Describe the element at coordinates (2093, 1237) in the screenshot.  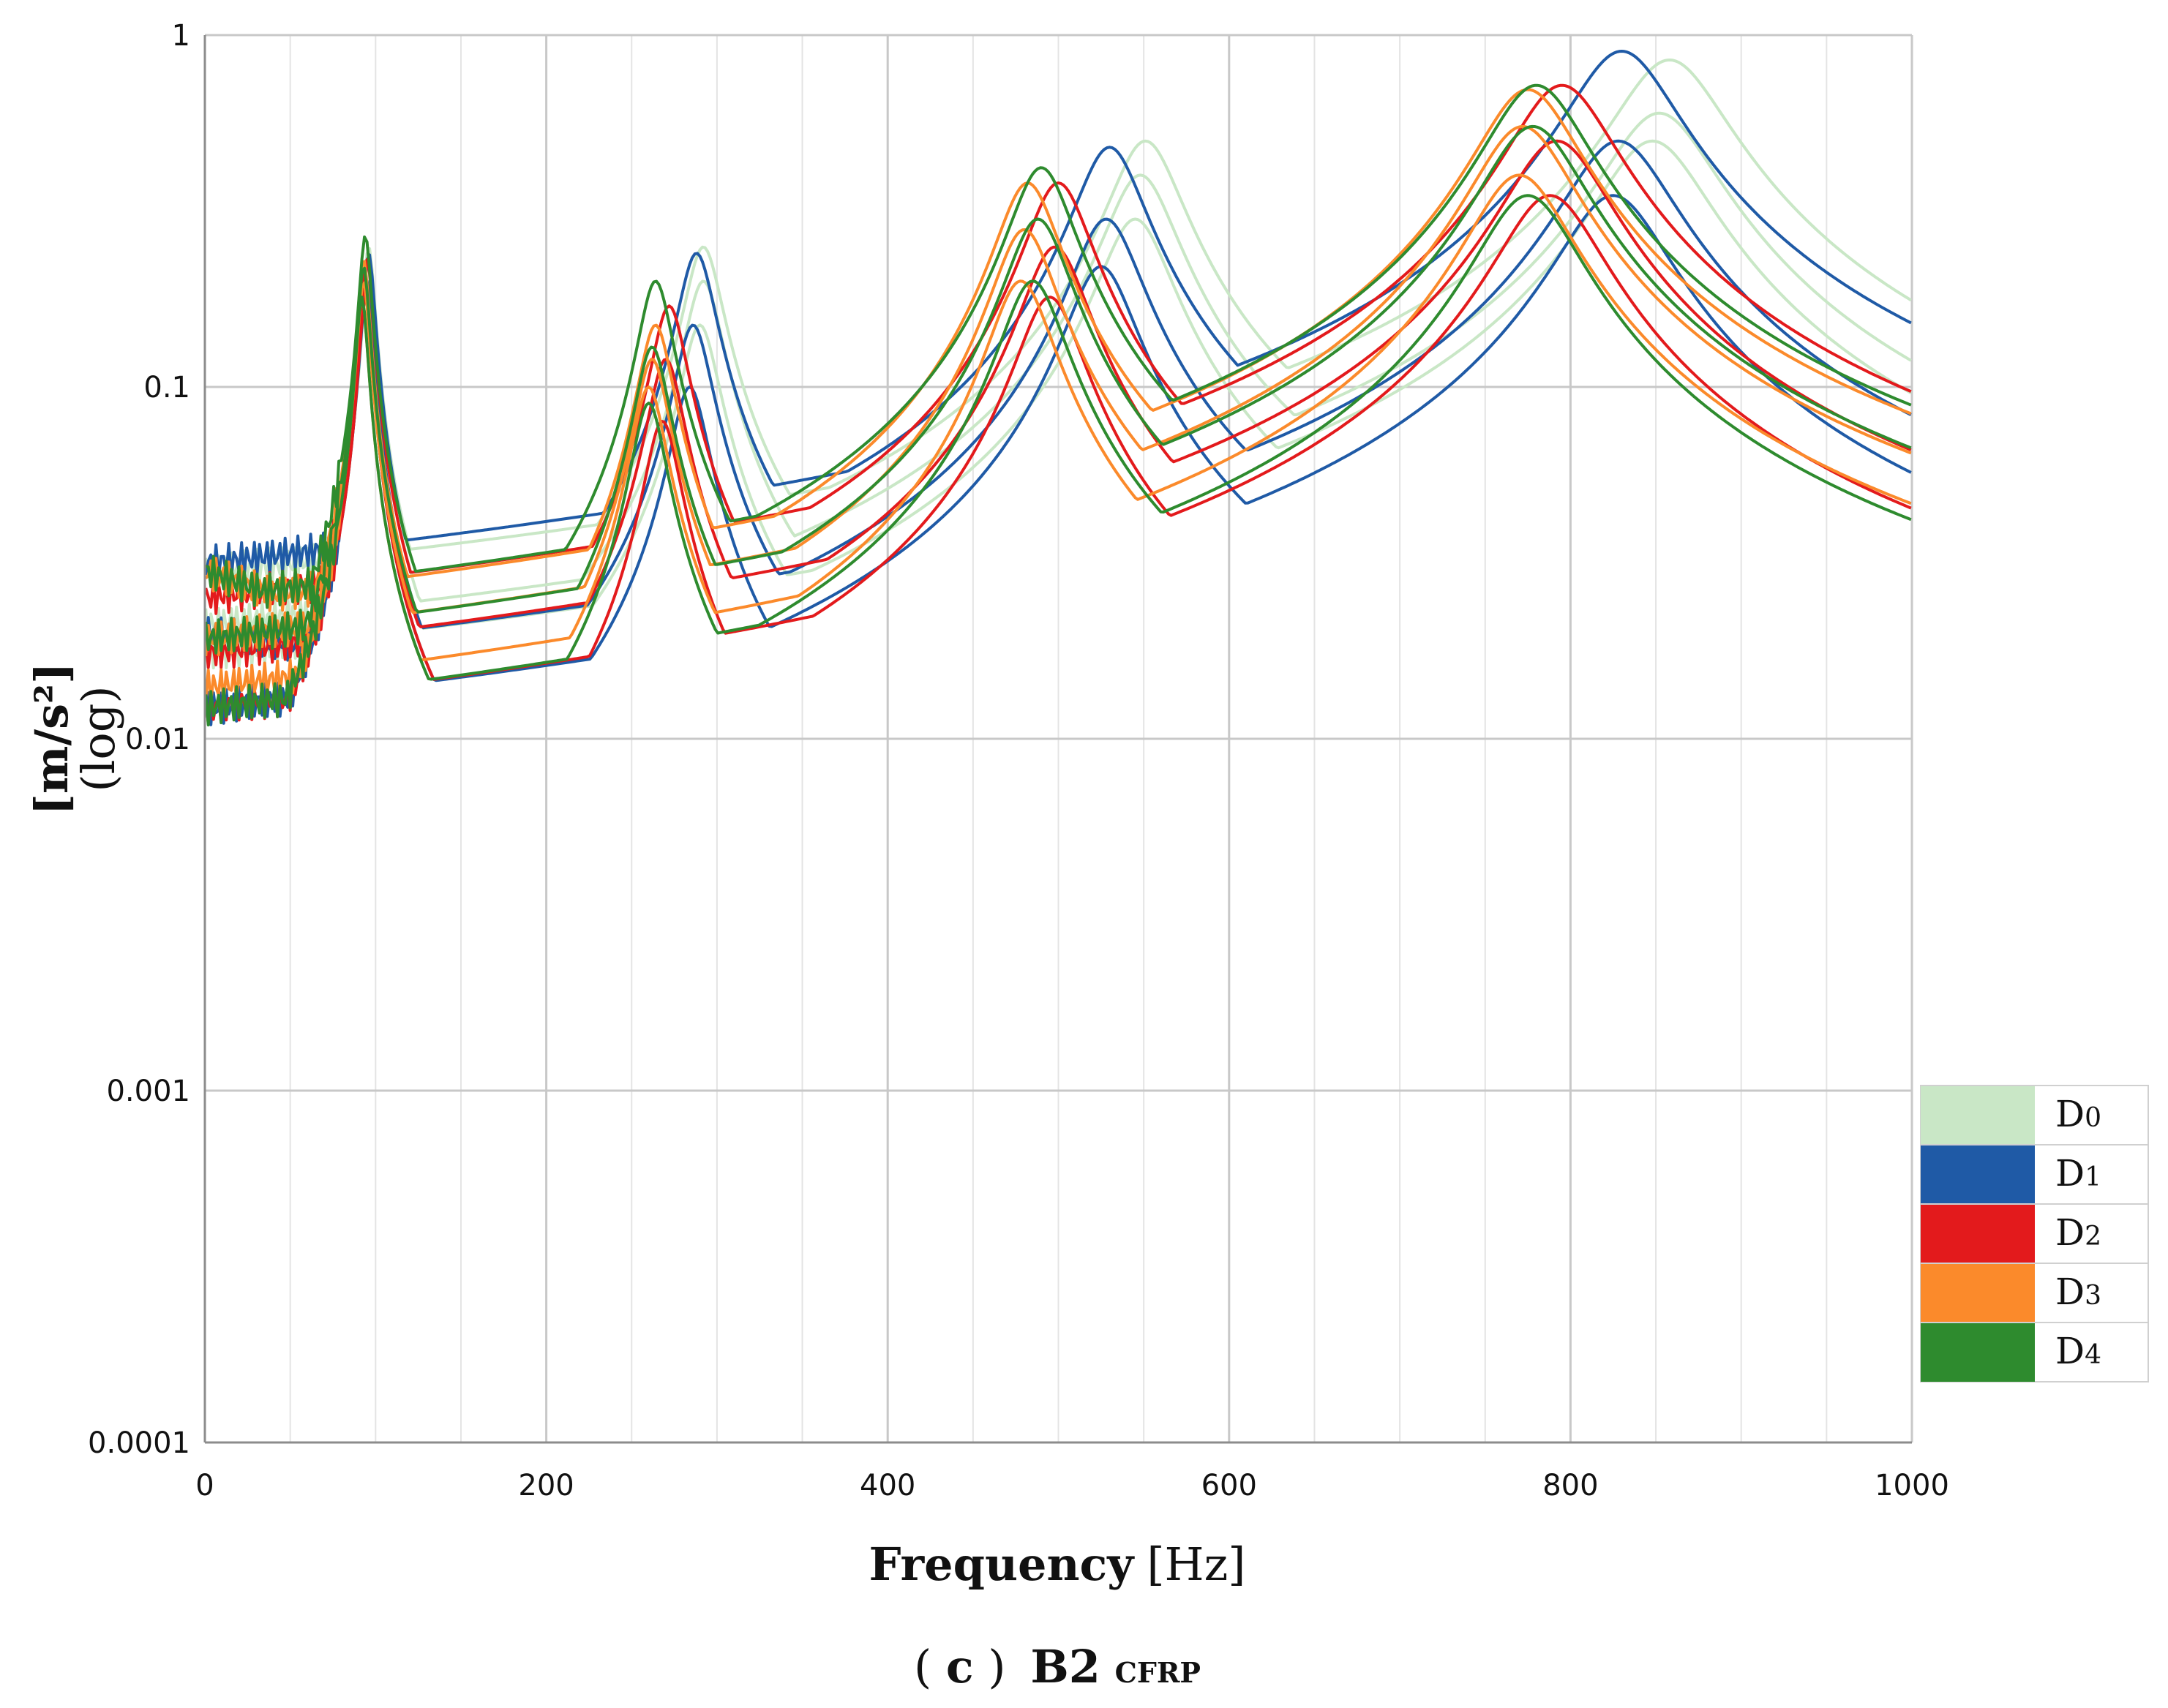
I see `legend-label-sub: 2` at that location.